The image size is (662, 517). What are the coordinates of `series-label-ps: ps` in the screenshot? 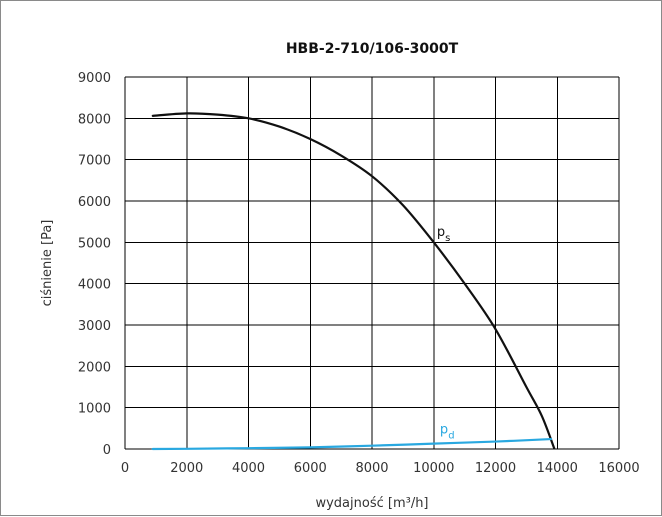 It's located at (443, 234).